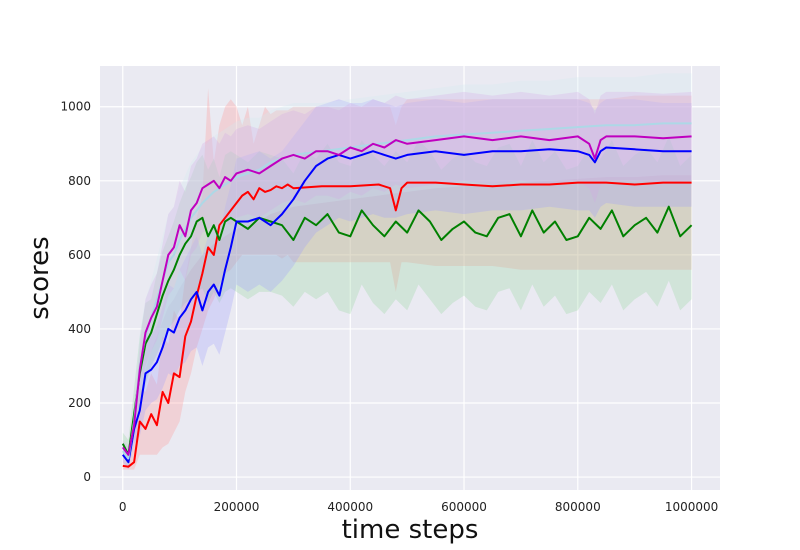 The width and height of the screenshot is (800, 550). What do you see at coordinates (350, 507) in the screenshot?
I see `x-tick-label: 400000` at bounding box center [350, 507].